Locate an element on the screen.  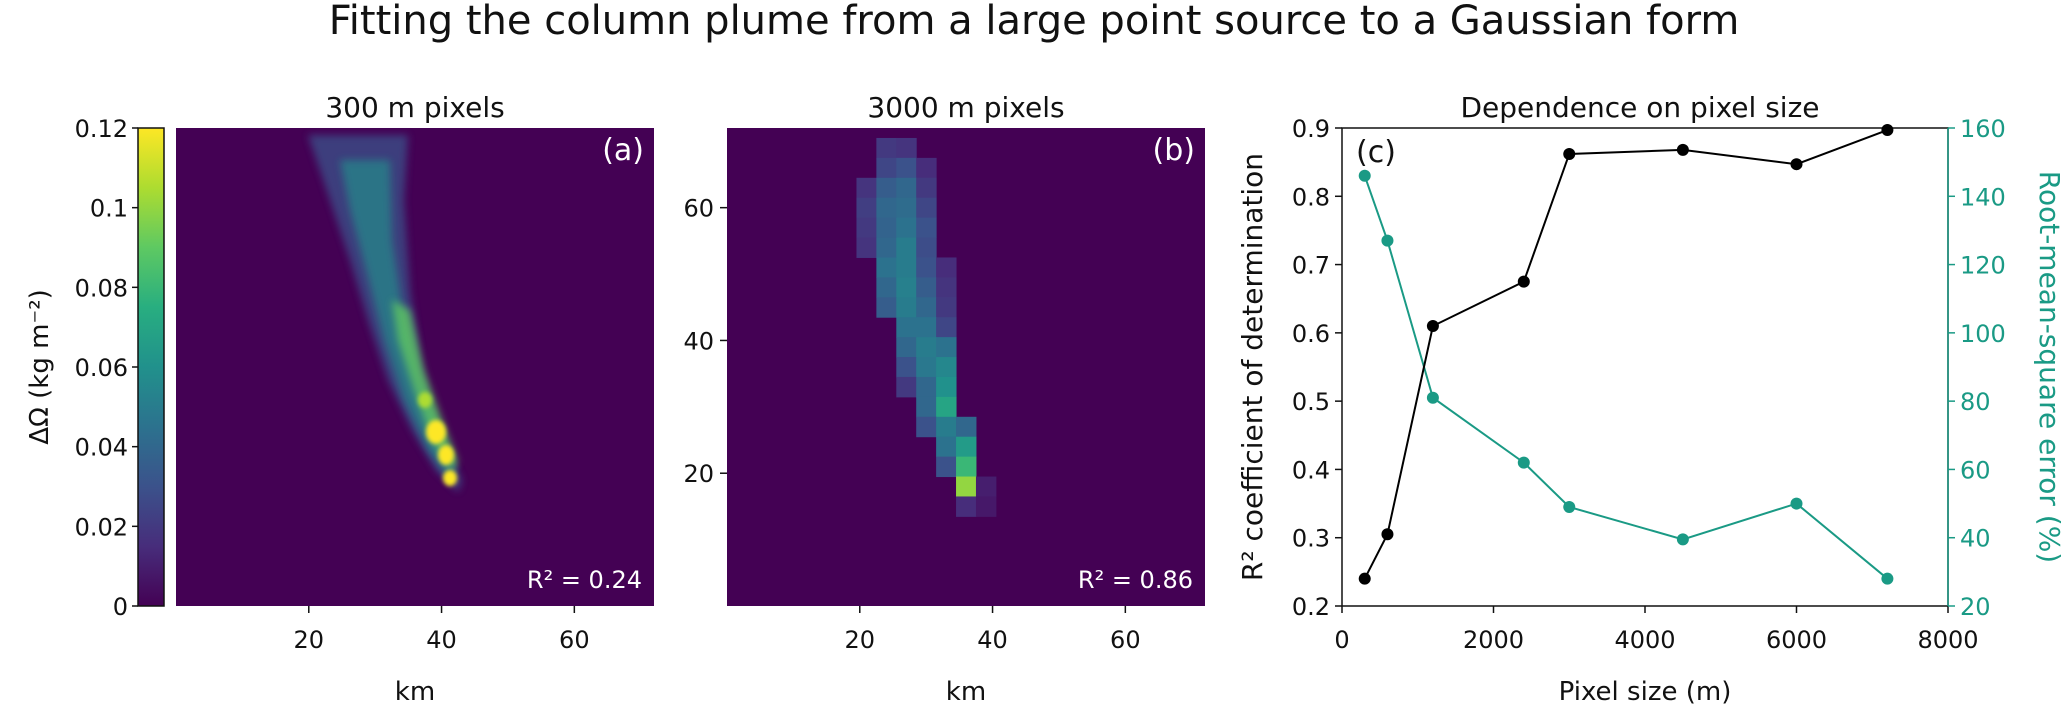
colorbar-tick-label: 0.12 is located at coordinates (101, 129).